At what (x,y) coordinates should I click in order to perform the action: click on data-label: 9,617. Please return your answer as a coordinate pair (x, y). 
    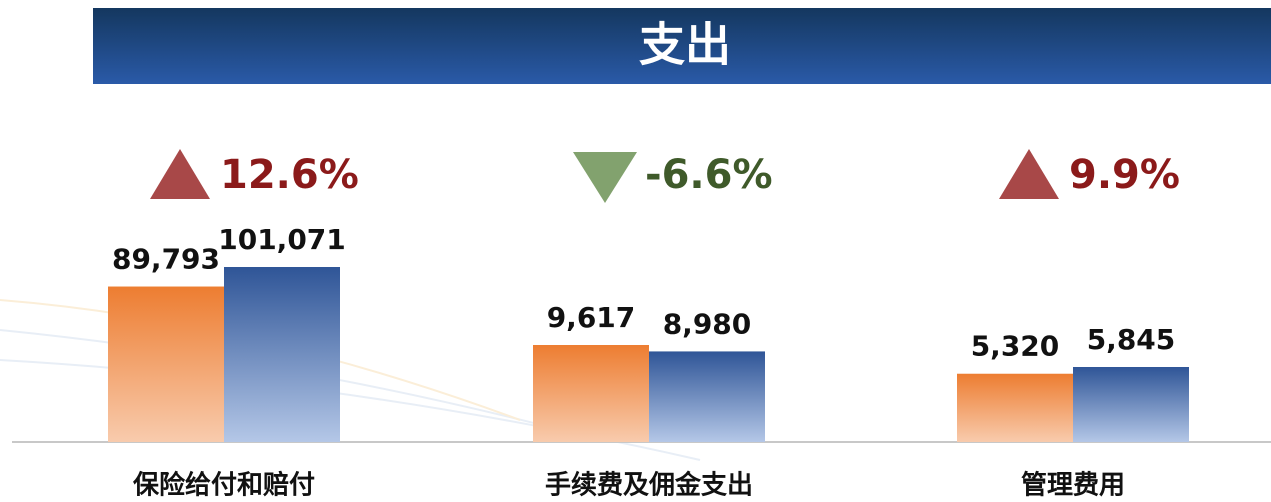
    Looking at the image, I should click on (591, 317).